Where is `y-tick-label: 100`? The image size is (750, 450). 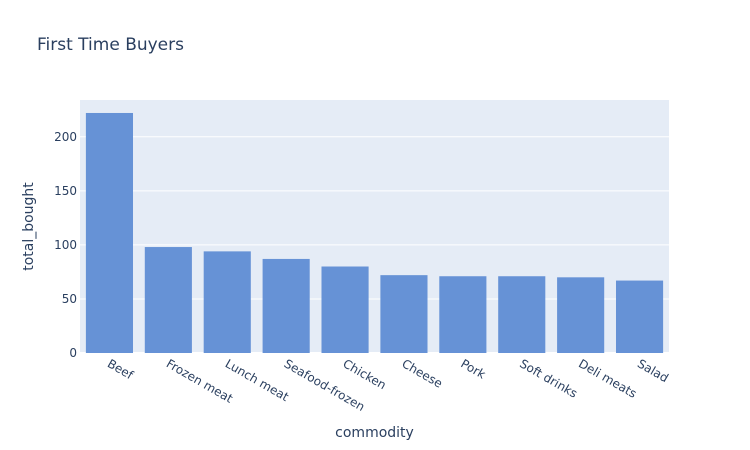
y-tick-label: 100 is located at coordinates (65, 245).